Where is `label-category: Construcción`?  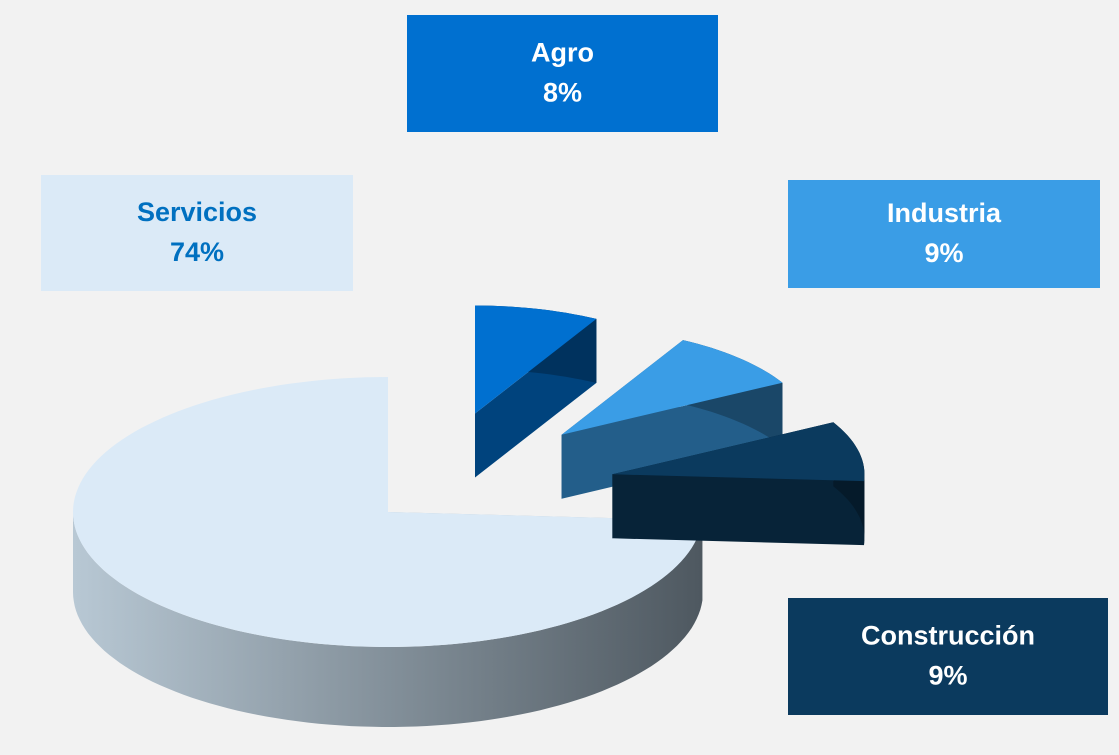 label-category: Construcción is located at coordinates (948, 636).